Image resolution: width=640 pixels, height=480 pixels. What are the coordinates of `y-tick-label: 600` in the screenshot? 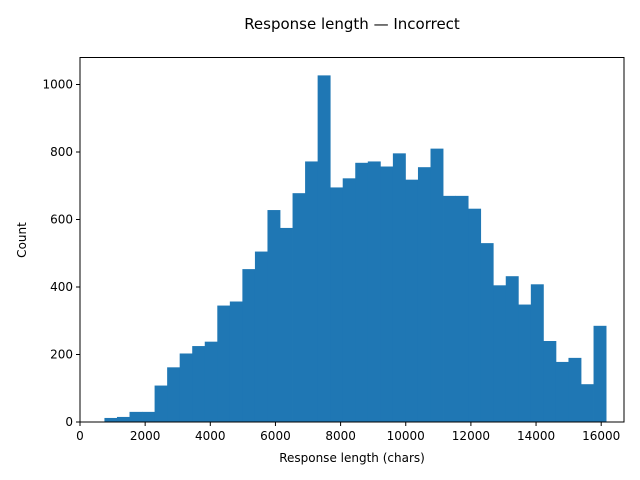 It's located at (61, 220).